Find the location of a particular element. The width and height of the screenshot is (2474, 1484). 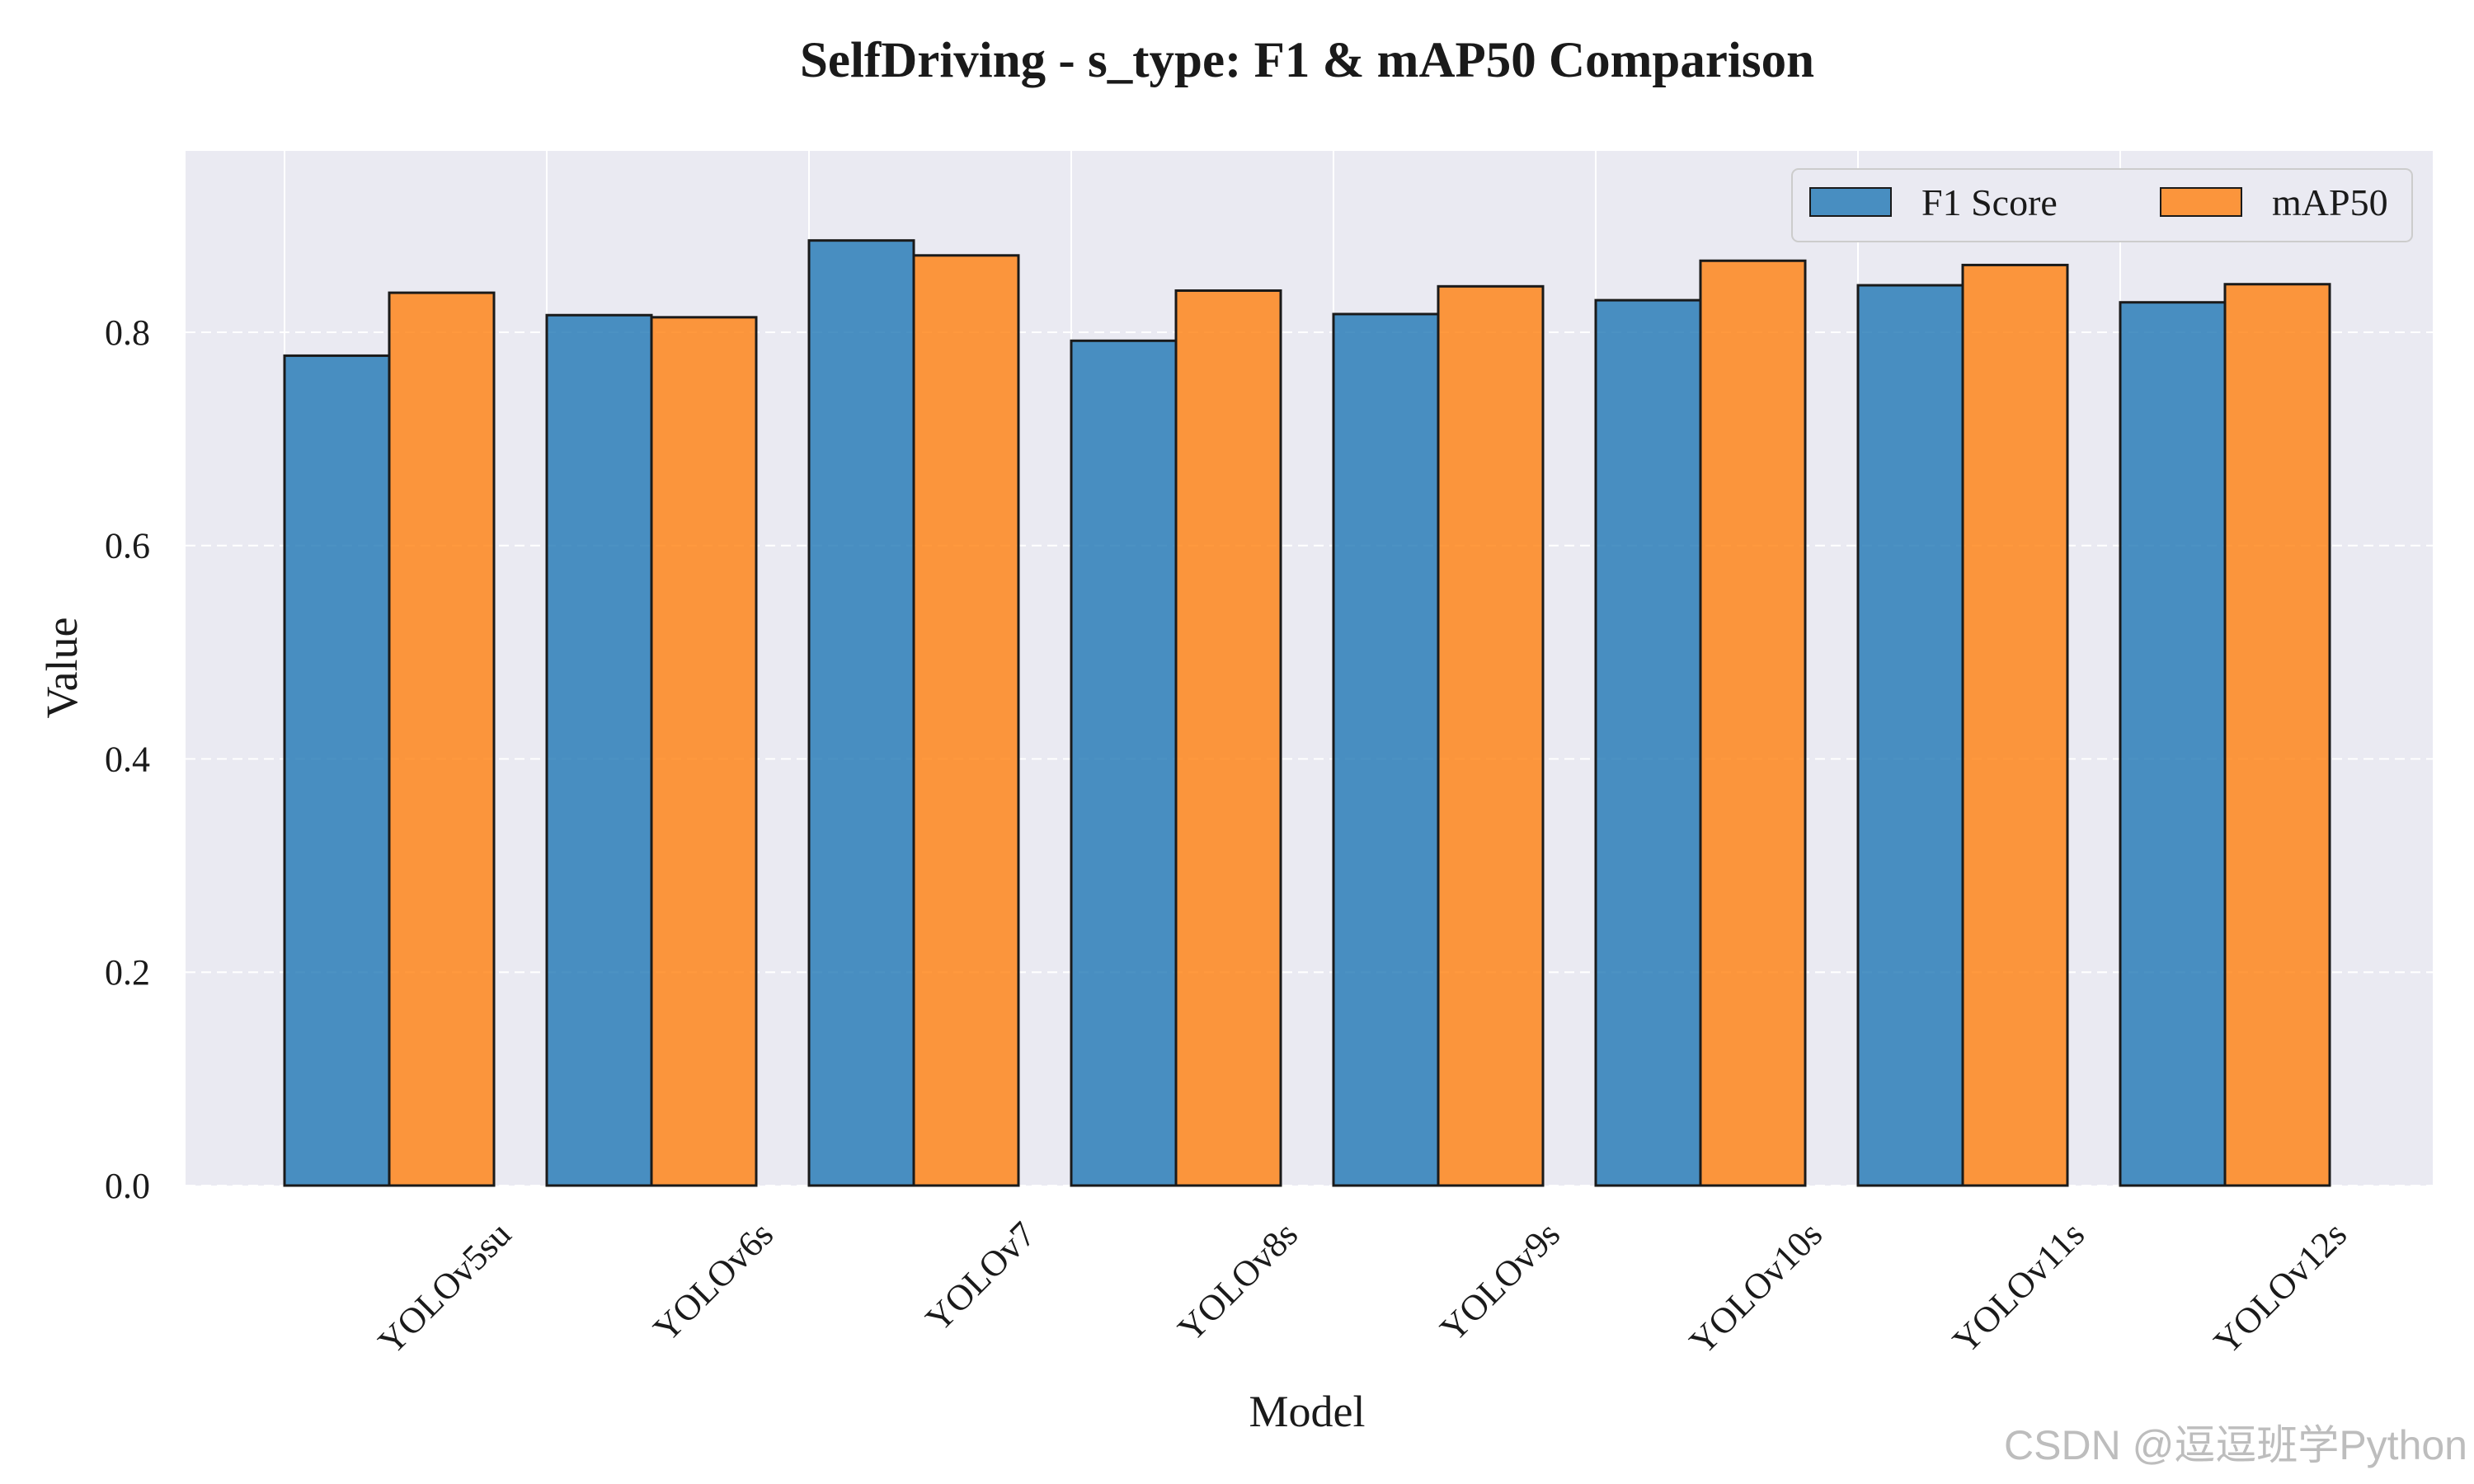

x-tick-label: YOLOv7 is located at coordinates (980, 1276).